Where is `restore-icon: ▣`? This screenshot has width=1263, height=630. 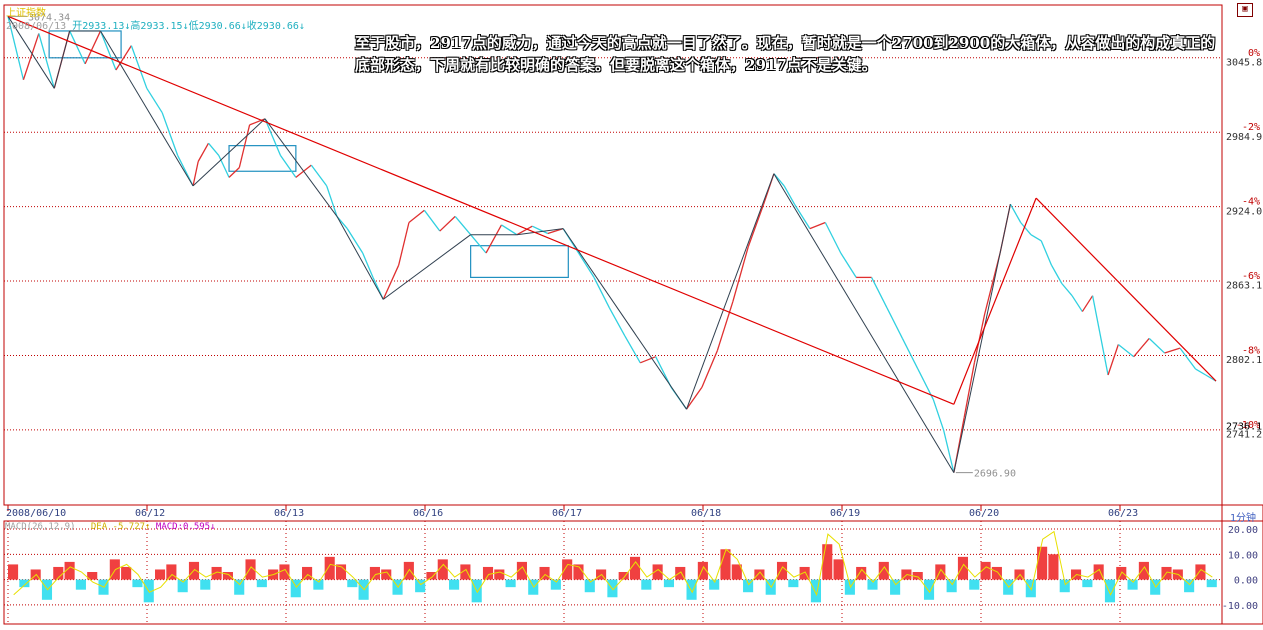
restore-icon: ▣ is located at coordinates (1245, 10).